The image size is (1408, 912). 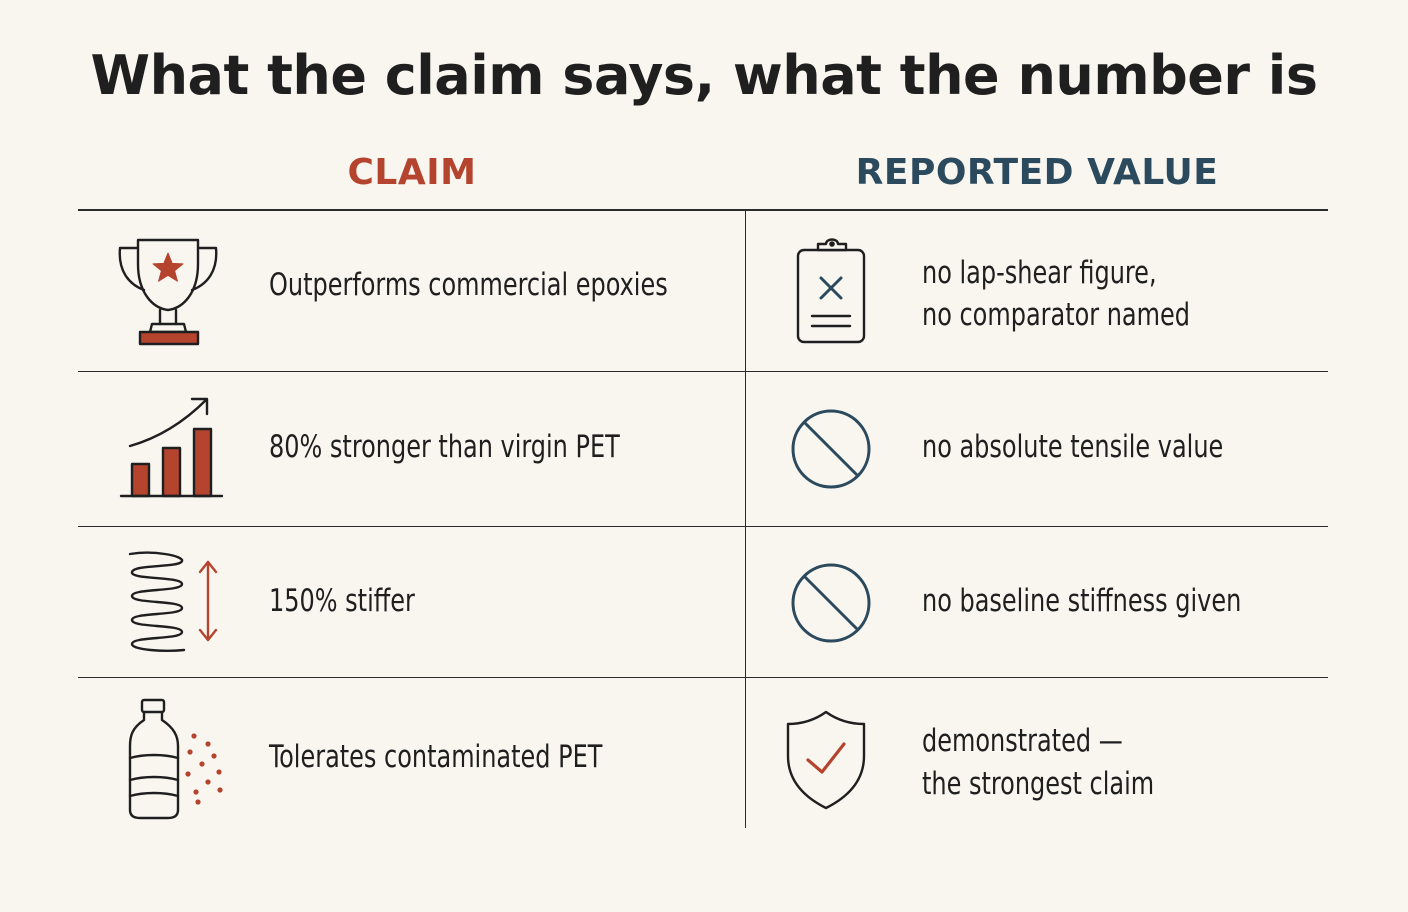 I want to click on reported-value-line: the strongest claim, so click(x=1038, y=784).